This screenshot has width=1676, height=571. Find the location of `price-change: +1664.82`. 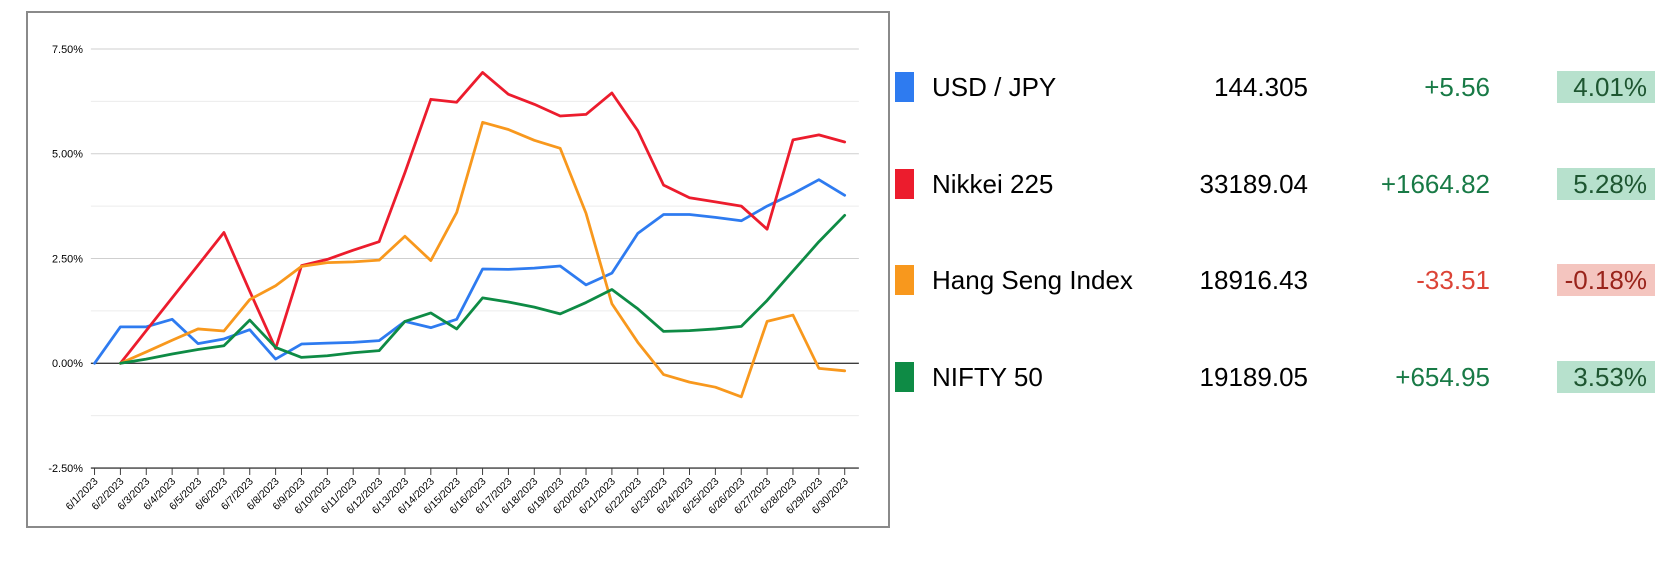

price-change: +1664.82 is located at coordinates (1435, 184).